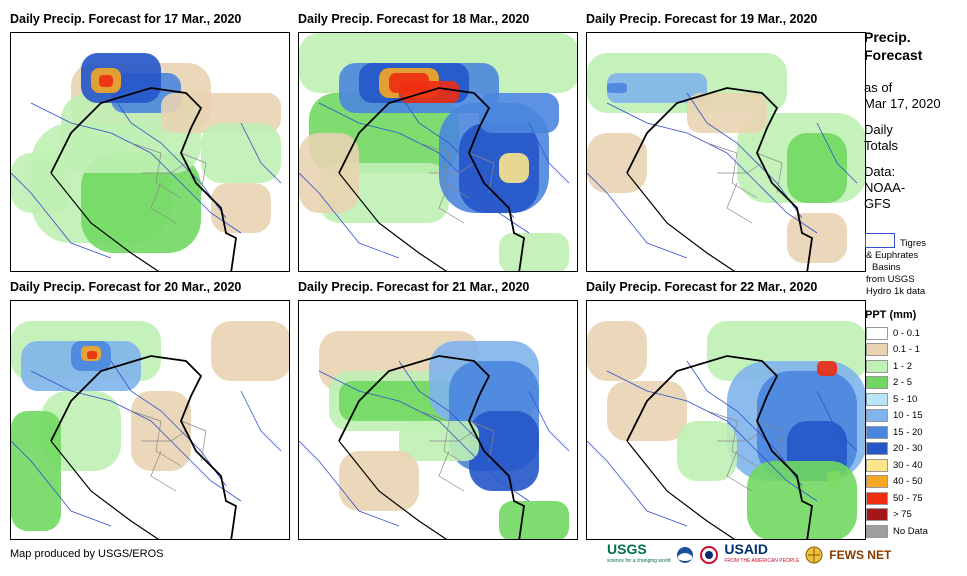 Image resolution: width=967 pixels, height=576 pixels. Describe the element at coordinates (889, 515) in the screenshot. I see `legend-item: > 75` at that location.